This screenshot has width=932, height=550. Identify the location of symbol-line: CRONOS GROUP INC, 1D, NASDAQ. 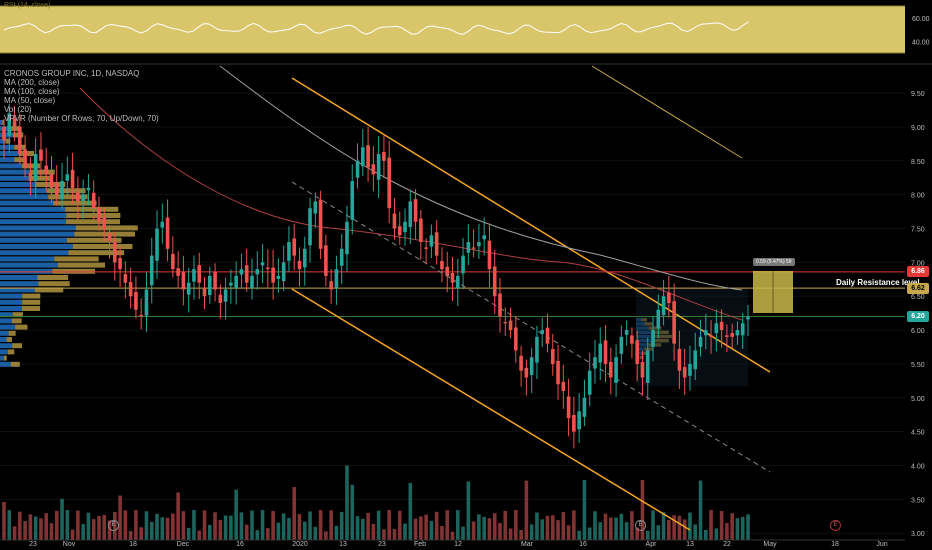
(72, 73).